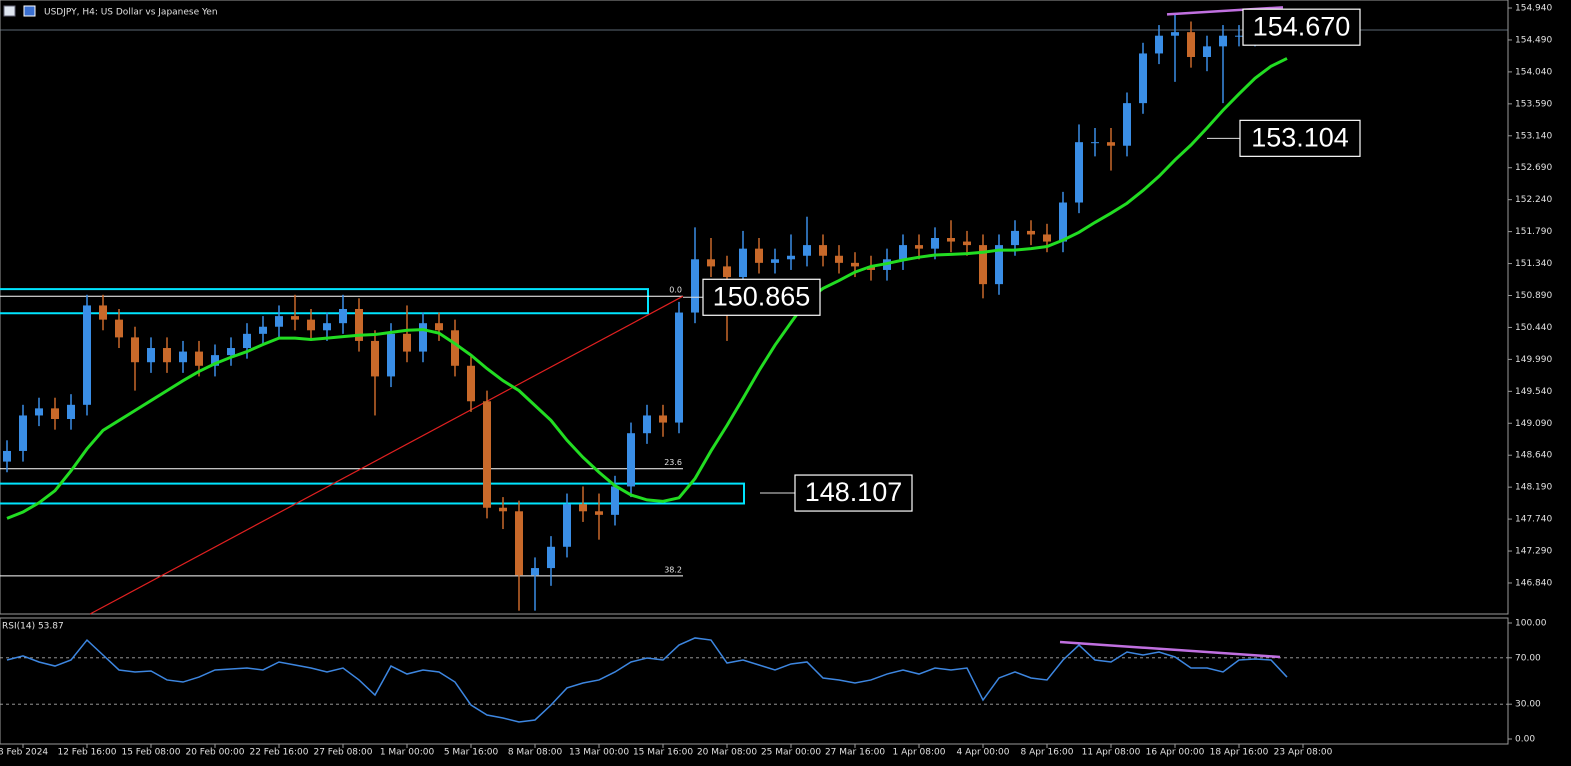  I want to click on x-tick-label: 16 Apr 00:00, so click(1175, 753).